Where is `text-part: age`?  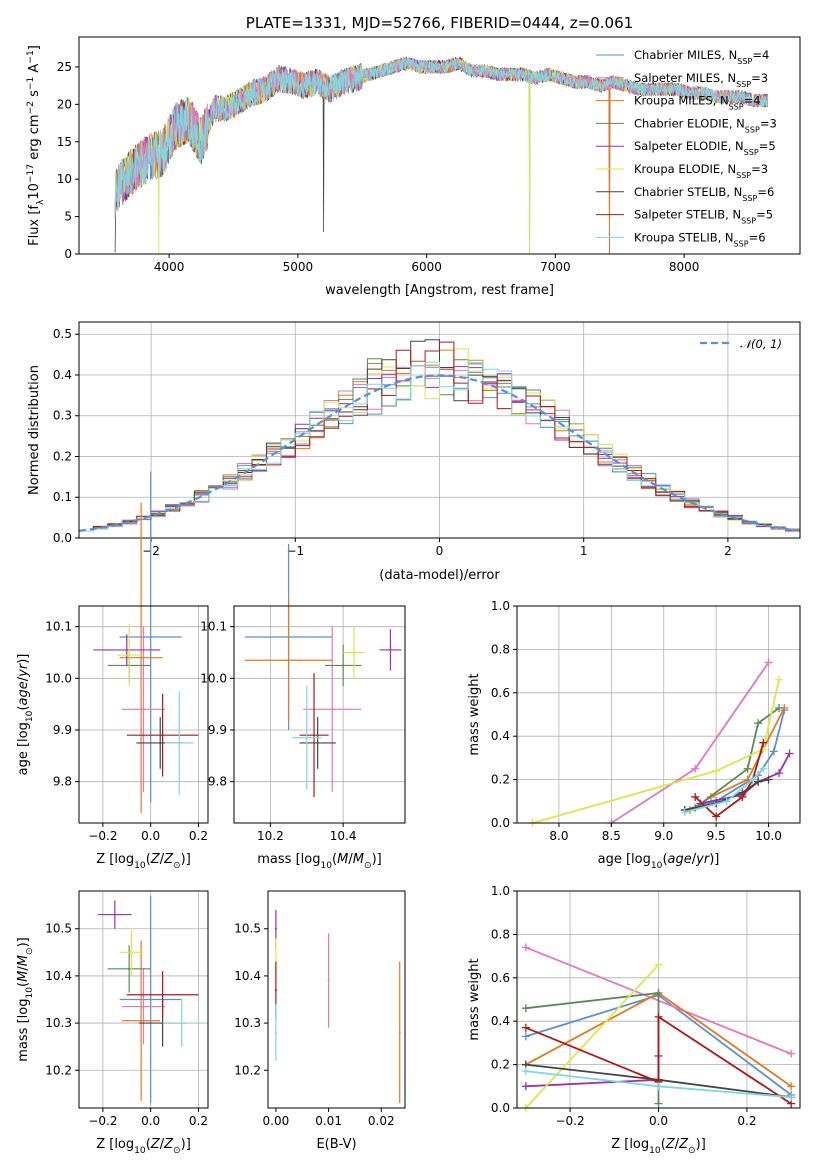
text-part: age is located at coordinates (680, 859).